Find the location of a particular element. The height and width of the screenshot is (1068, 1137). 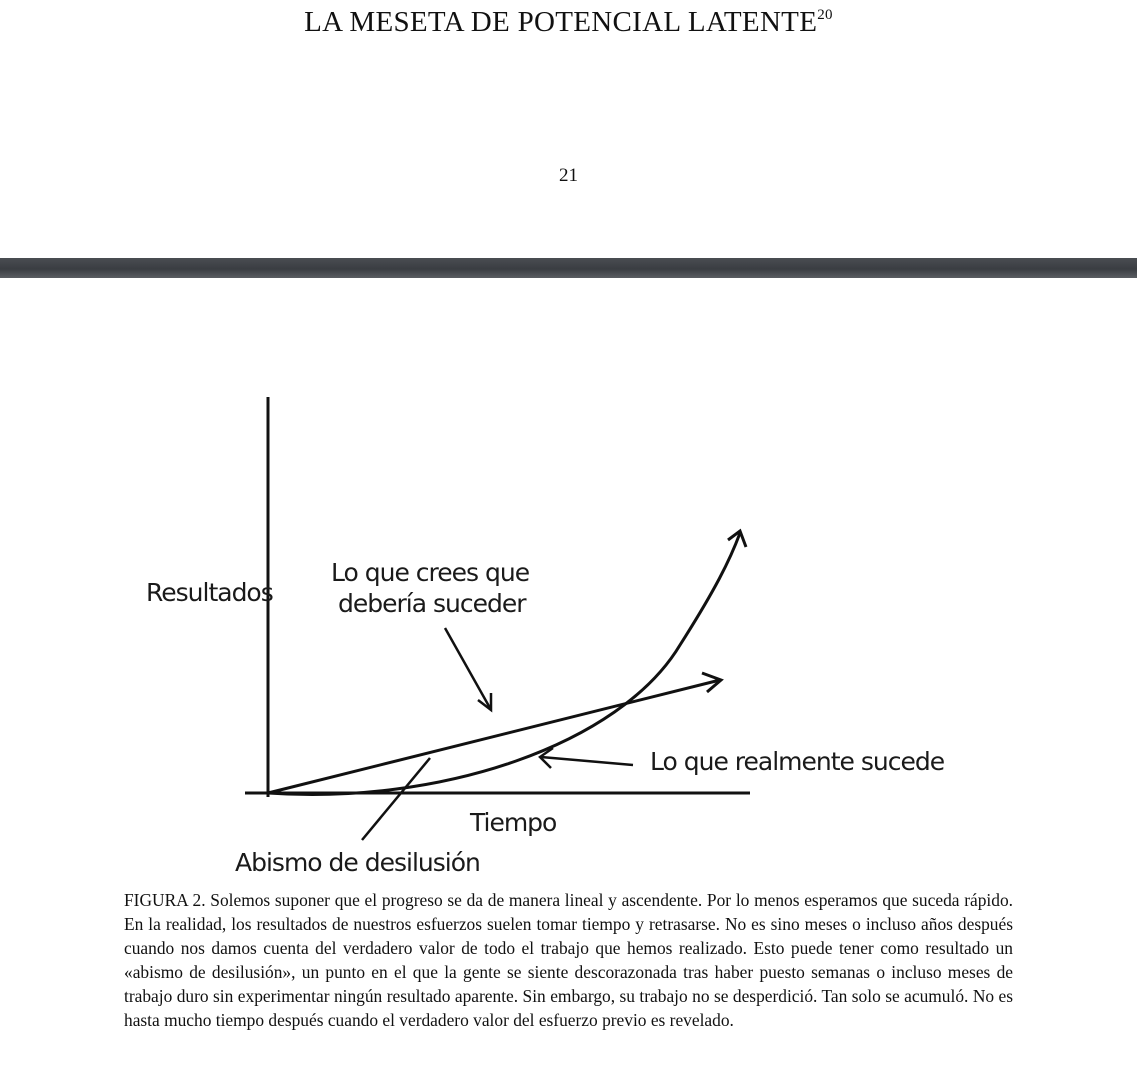

reality-curve is located at coordinates (504, 664).